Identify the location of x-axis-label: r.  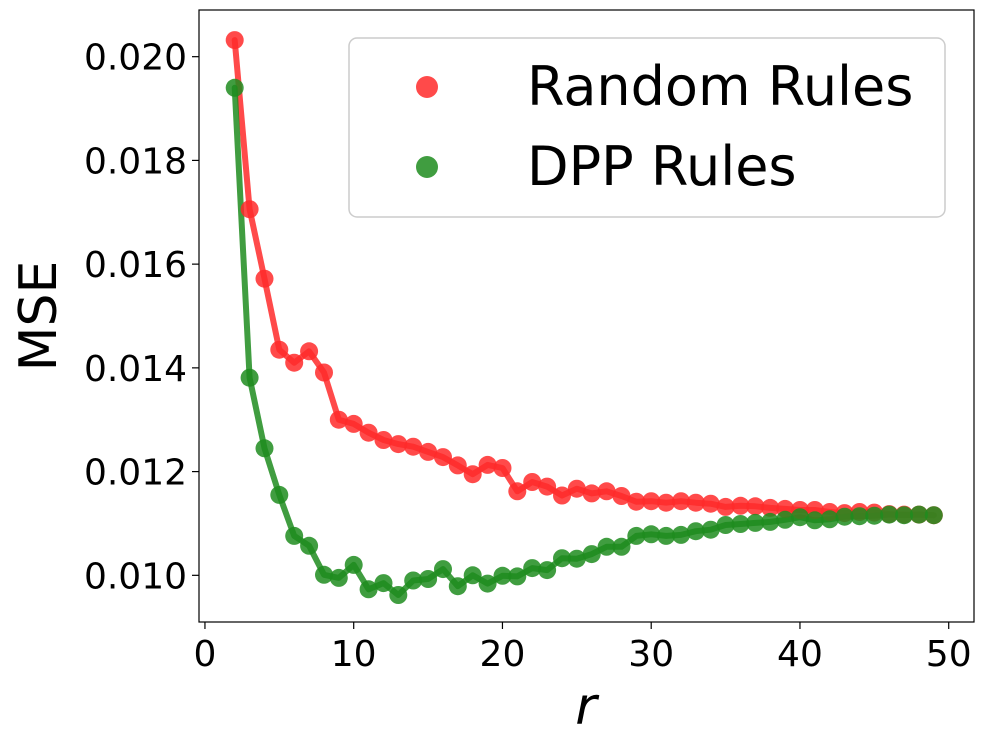
(587, 707).